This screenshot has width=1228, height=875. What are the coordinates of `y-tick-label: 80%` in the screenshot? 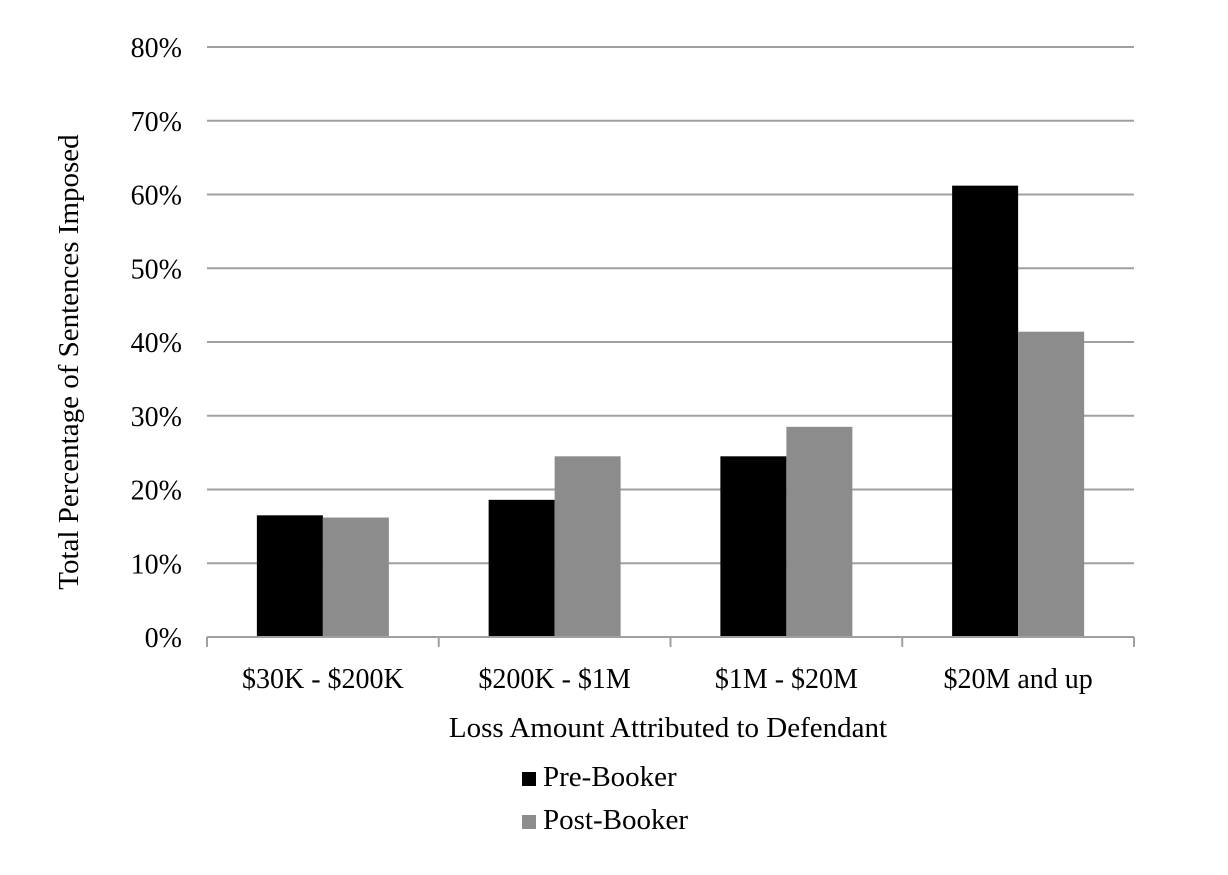 It's located at (156, 48).